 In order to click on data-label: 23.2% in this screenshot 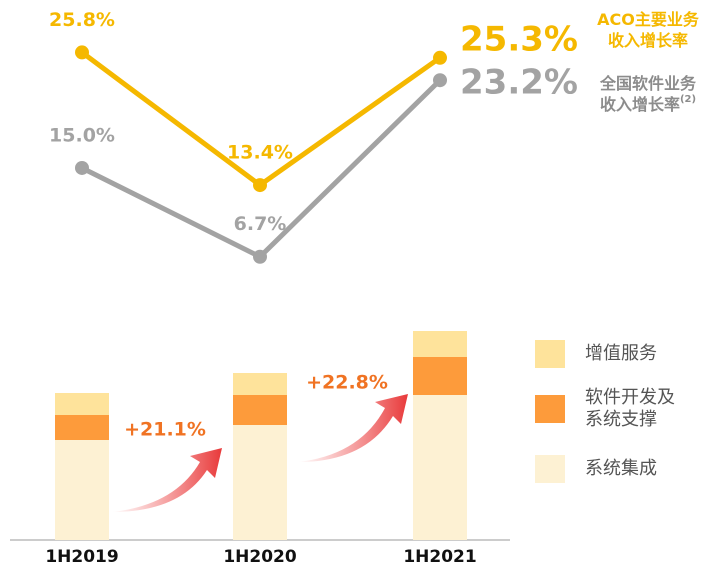, I will do `click(519, 83)`.